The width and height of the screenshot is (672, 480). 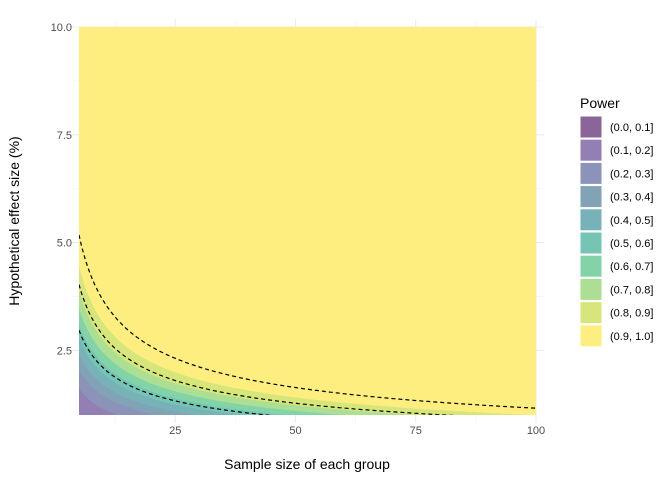 What do you see at coordinates (536, 431) in the screenshot?
I see `x-tick-label: 100` at bounding box center [536, 431].